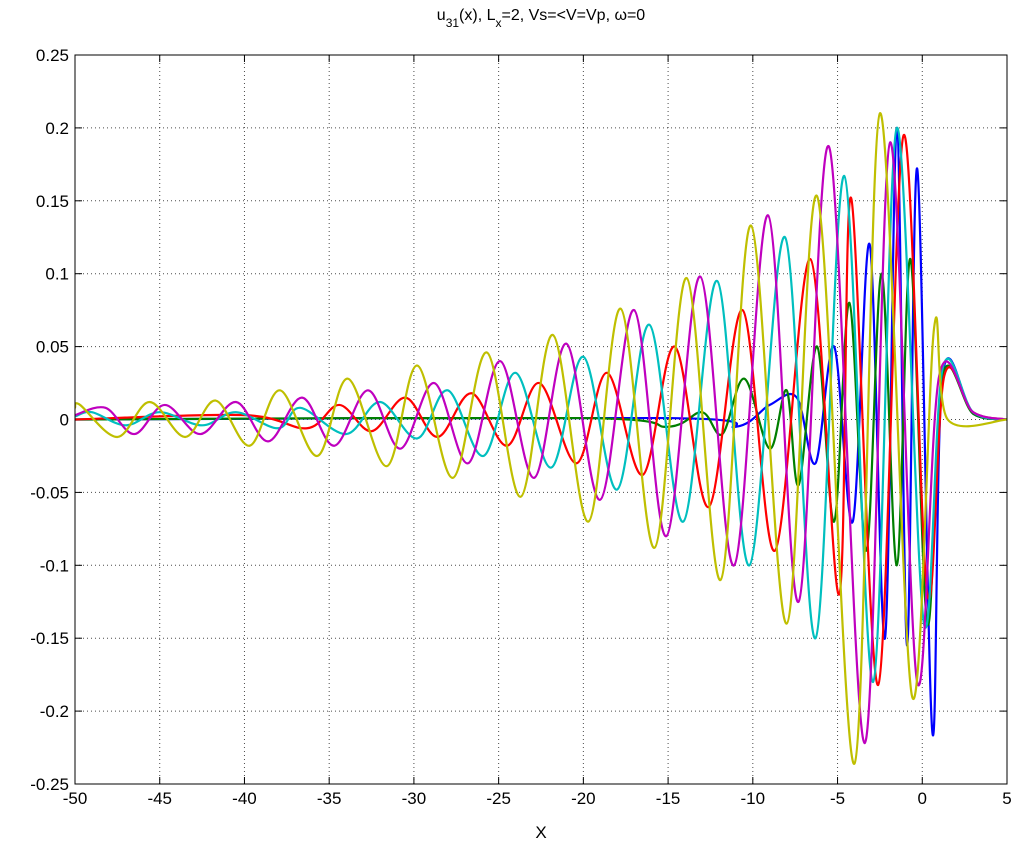 This screenshot has height=855, width=1029. What do you see at coordinates (54, 565) in the screenshot?
I see `y-tick-label: -0.1` at bounding box center [54, 565].